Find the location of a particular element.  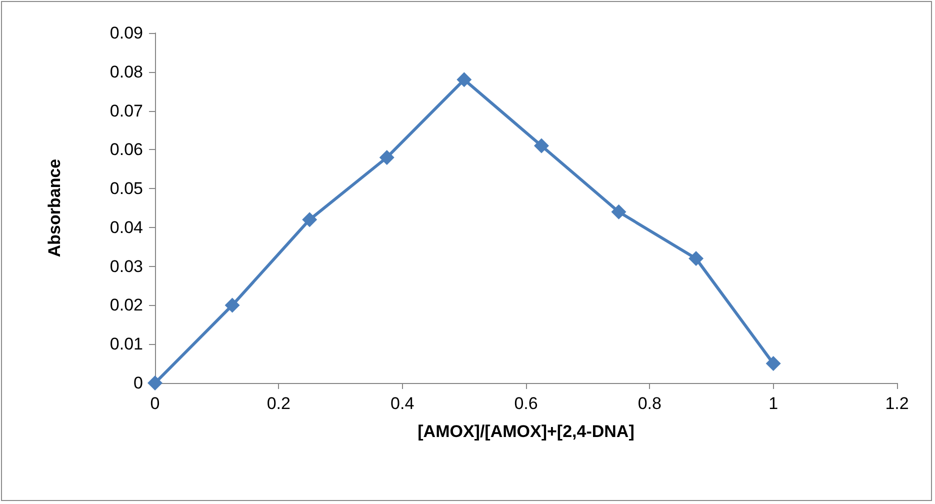

x-axis-title: [AMOX]/[AMOX]+[2,4-DNA] is located at coordinates (526, 431).